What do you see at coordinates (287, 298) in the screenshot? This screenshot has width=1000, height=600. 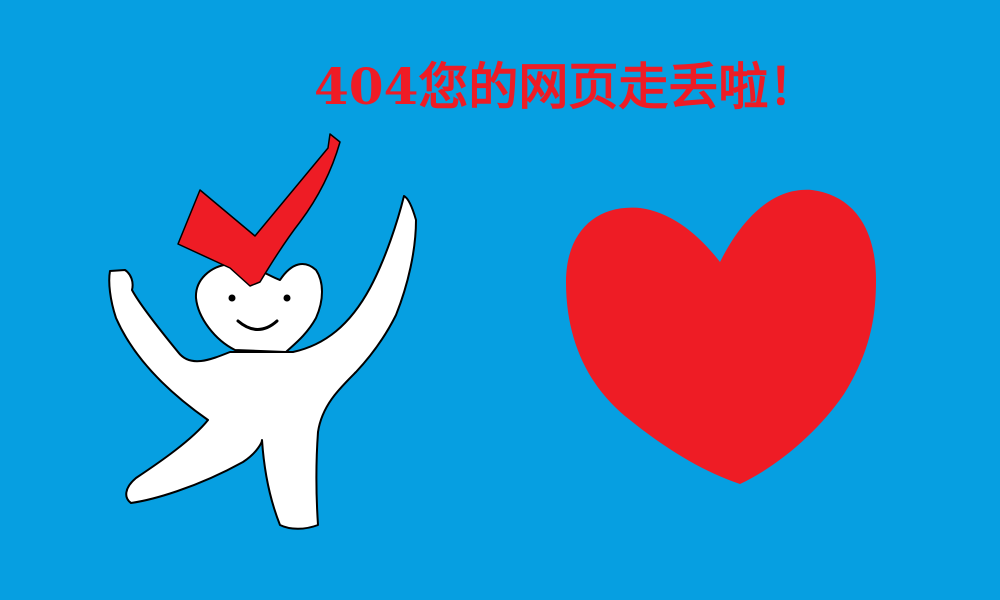 I see `right-eye` at bounding box center [287, 298].